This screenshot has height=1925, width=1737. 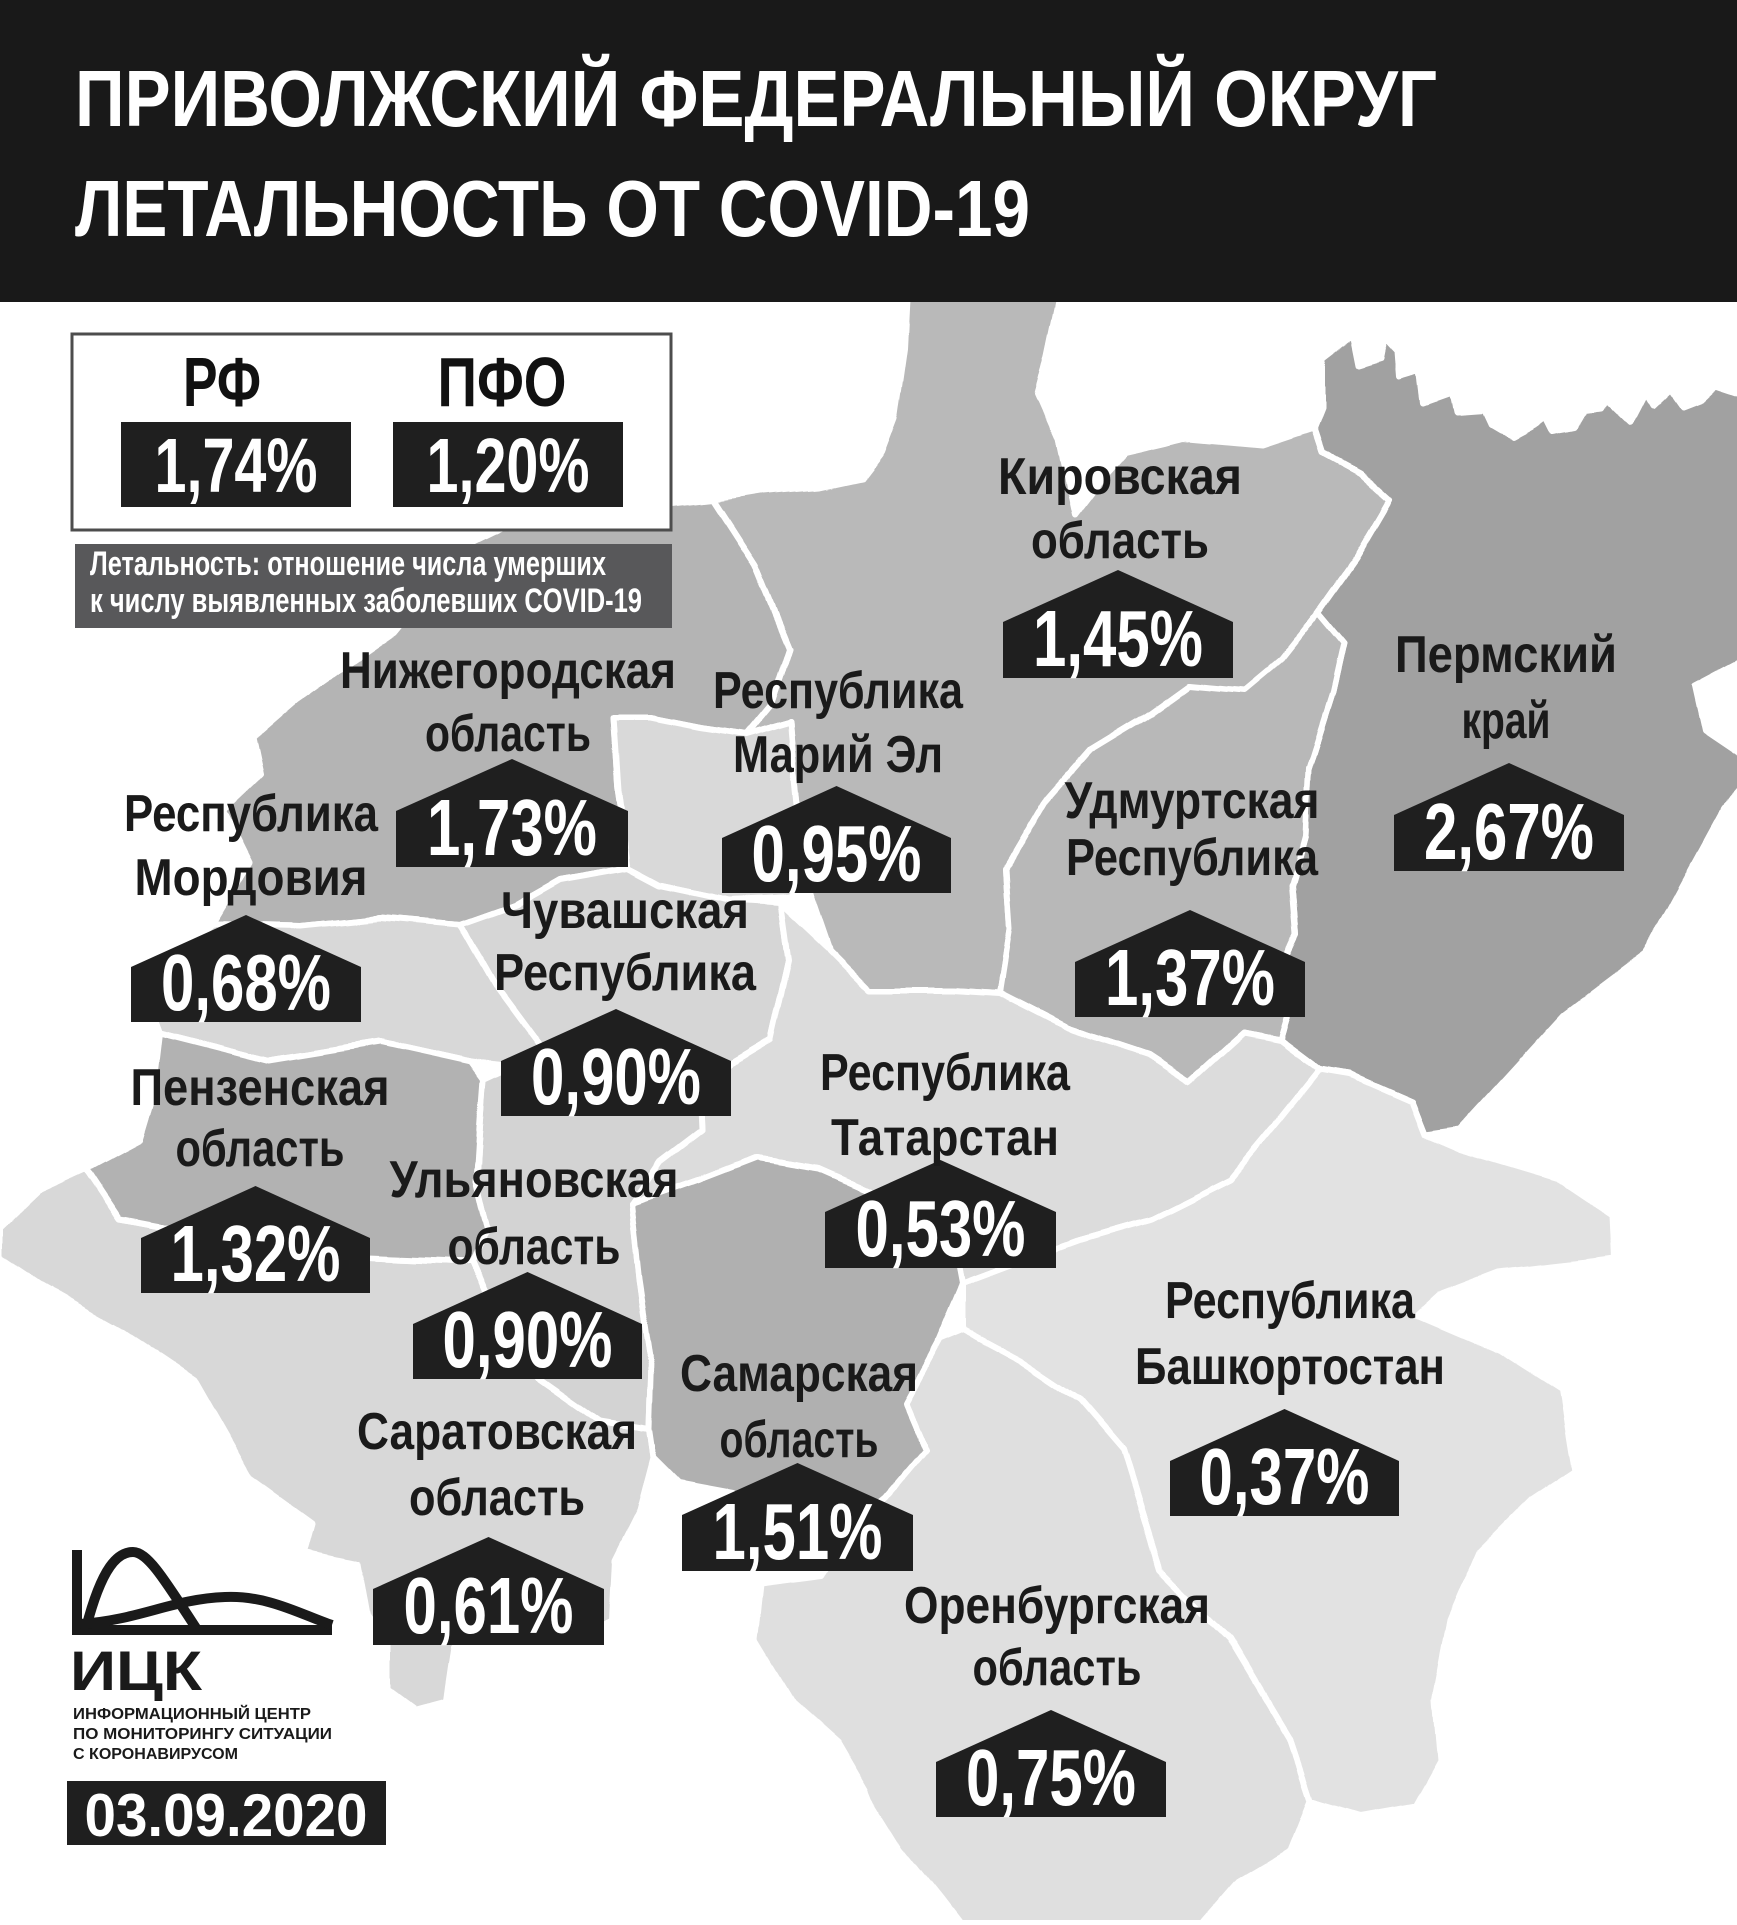 I want to click on svg-text: край, so click(x=1506, y=721).